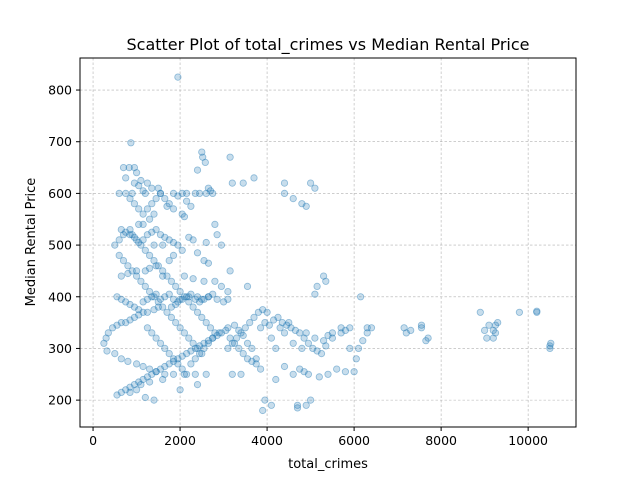  Describe the element at coordinates (60, 400) in the screenshot. I see `y-tick-label: 200` at that location.